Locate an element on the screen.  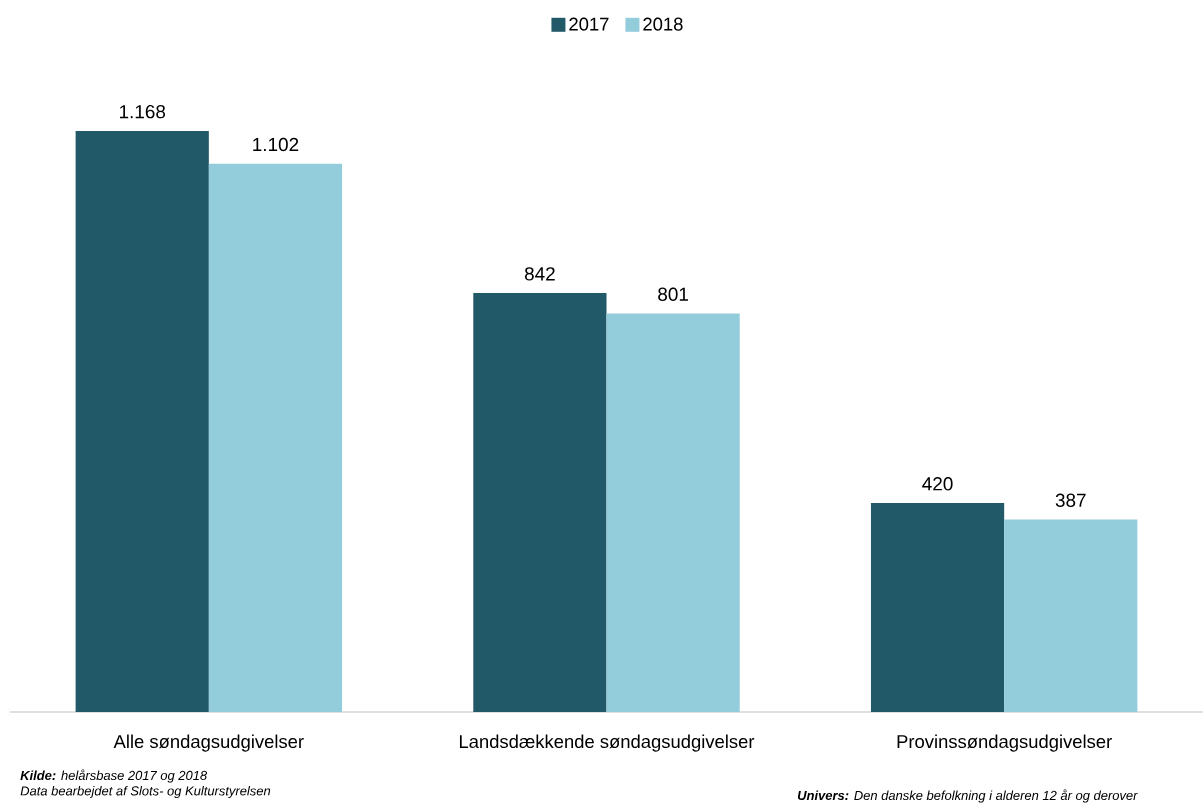
legend-label: 2017 is located at coordinates (589, 24).